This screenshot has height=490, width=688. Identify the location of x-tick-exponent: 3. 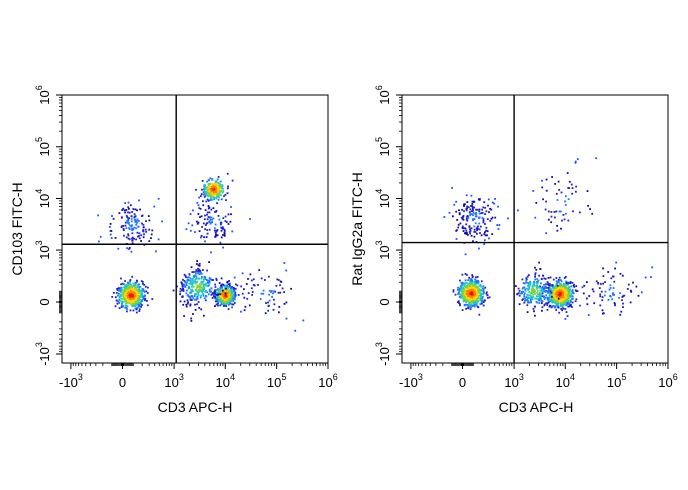
(420, 377).